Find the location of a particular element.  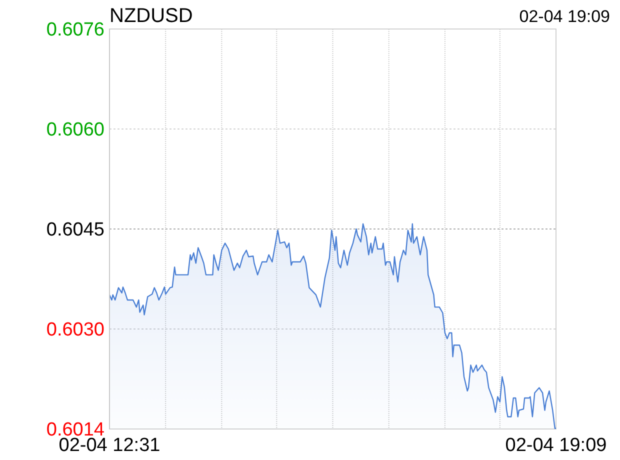

text: 02-04 19:09 is located at coordinates (564, 16).